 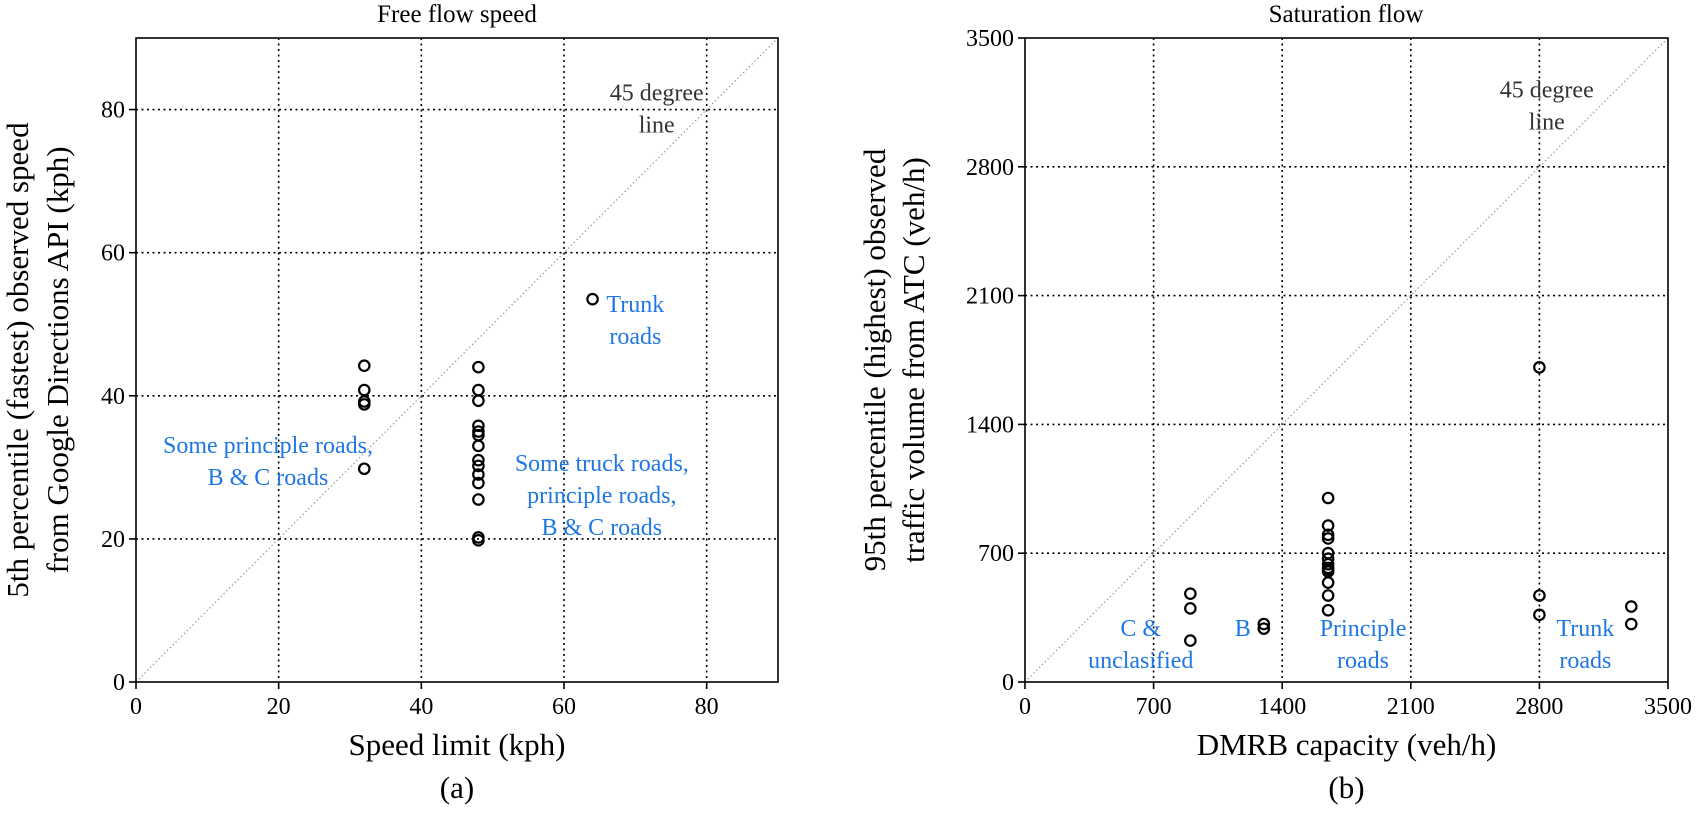 What do you see at coordinates (57, 359) in the screenshot?
I see `y-axis-label-line: from Google Directions API (kph)` at bounding box center [57, 359].